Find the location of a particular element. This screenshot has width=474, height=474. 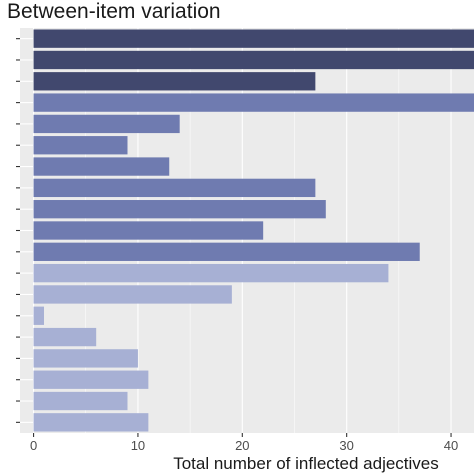

x-tick-label: 30 is located at coordinates (346, 445).